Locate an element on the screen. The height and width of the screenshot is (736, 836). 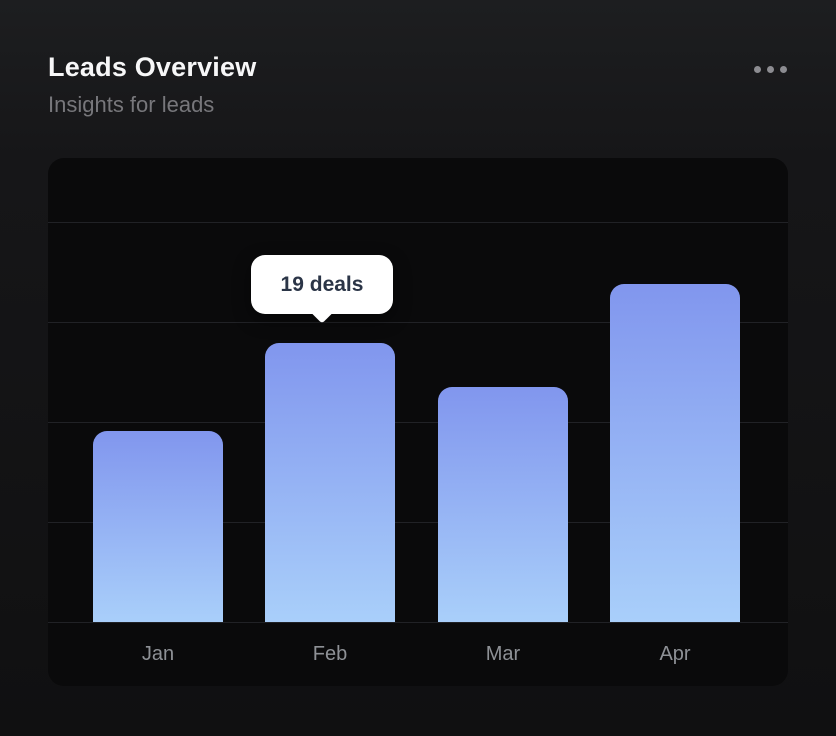
bar-jan is located at coordinates (158, 526).